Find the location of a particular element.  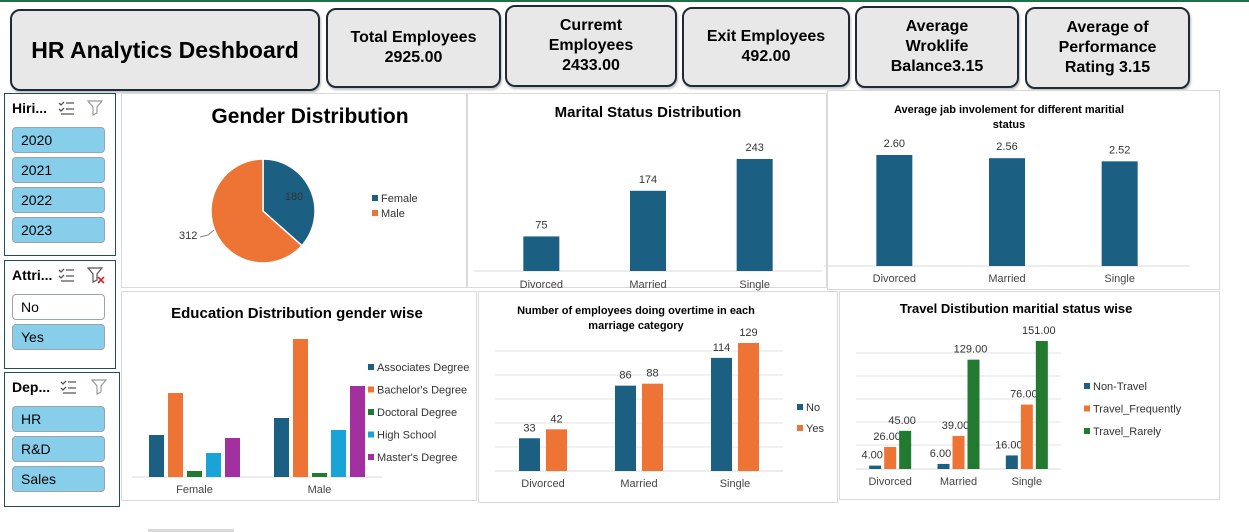

bar-travel-rarely-divorced is located at coordinates (905, 449).